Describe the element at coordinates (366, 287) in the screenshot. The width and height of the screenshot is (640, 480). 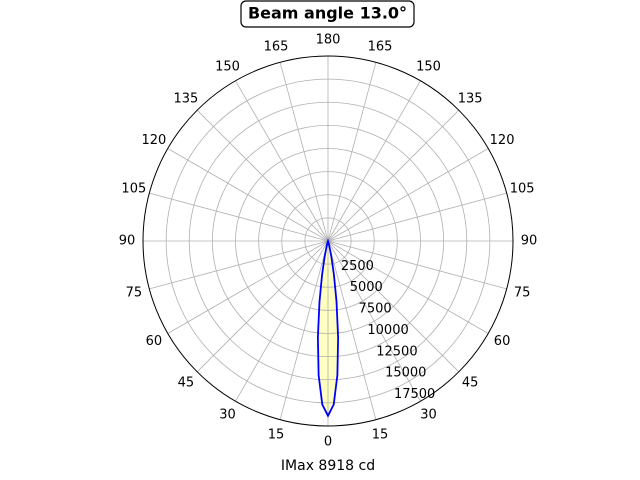
I see `r-tick-label: 5000` at that location.